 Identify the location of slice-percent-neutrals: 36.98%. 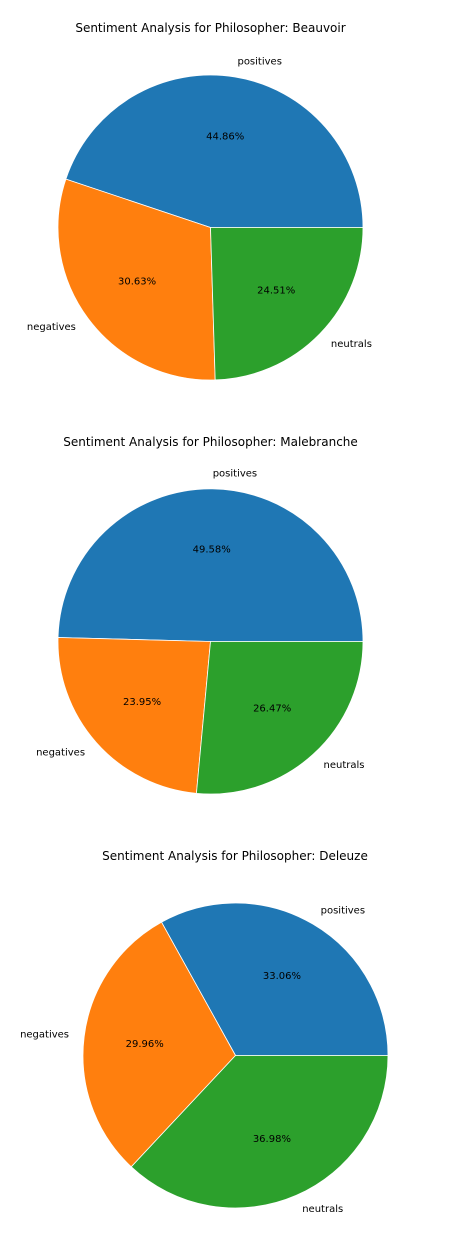
(272, 1139).